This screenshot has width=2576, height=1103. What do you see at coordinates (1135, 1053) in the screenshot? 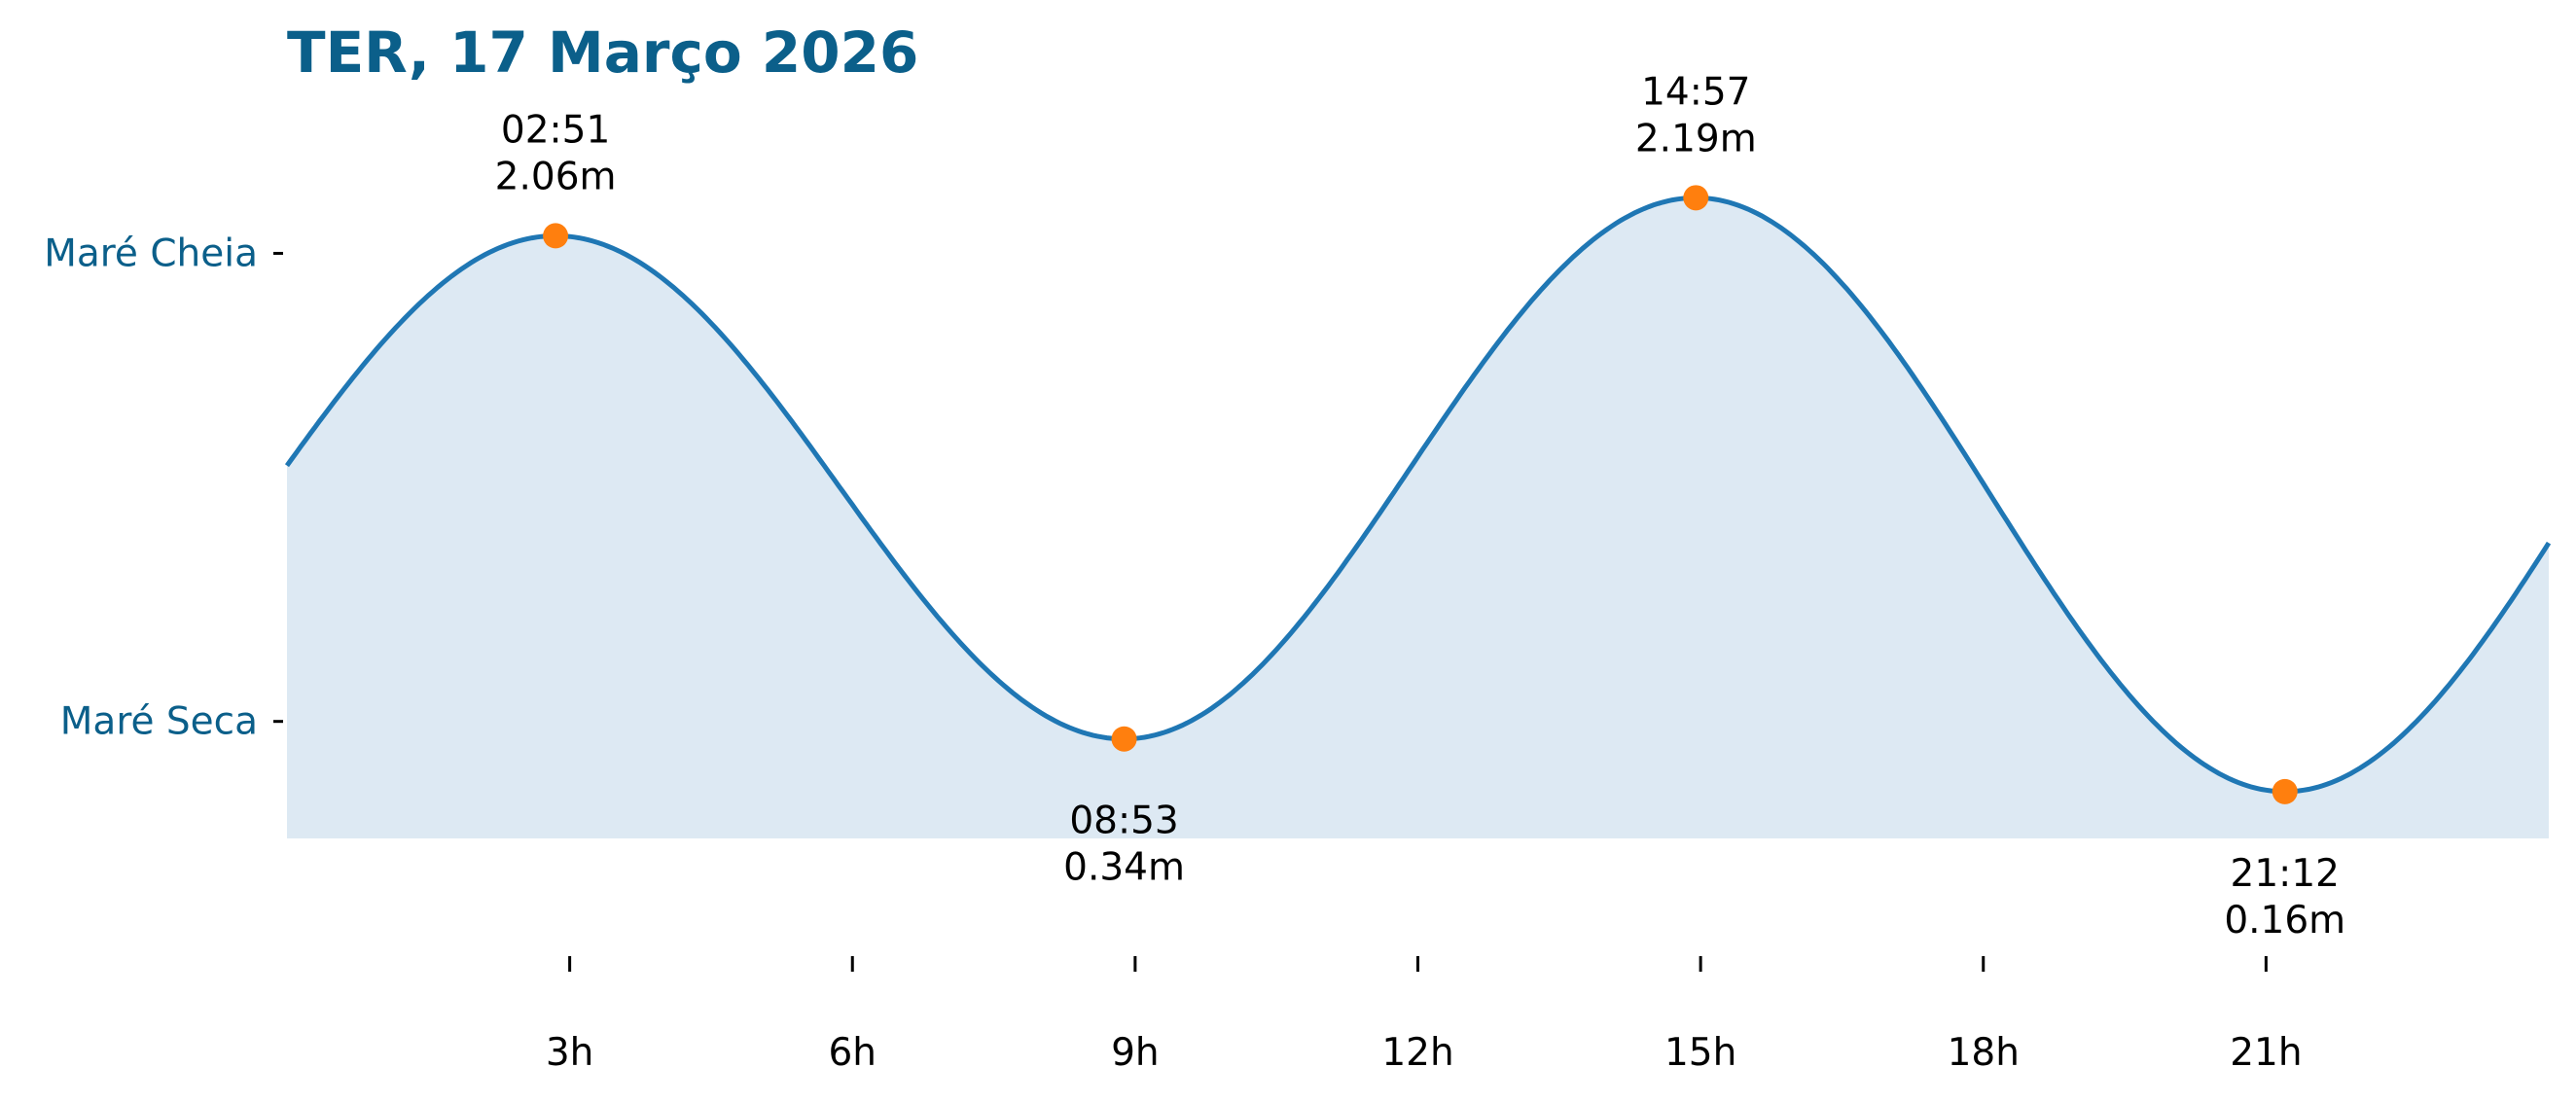
I see `x-tick-label: 9h` at bounding box center [1135, 1053].